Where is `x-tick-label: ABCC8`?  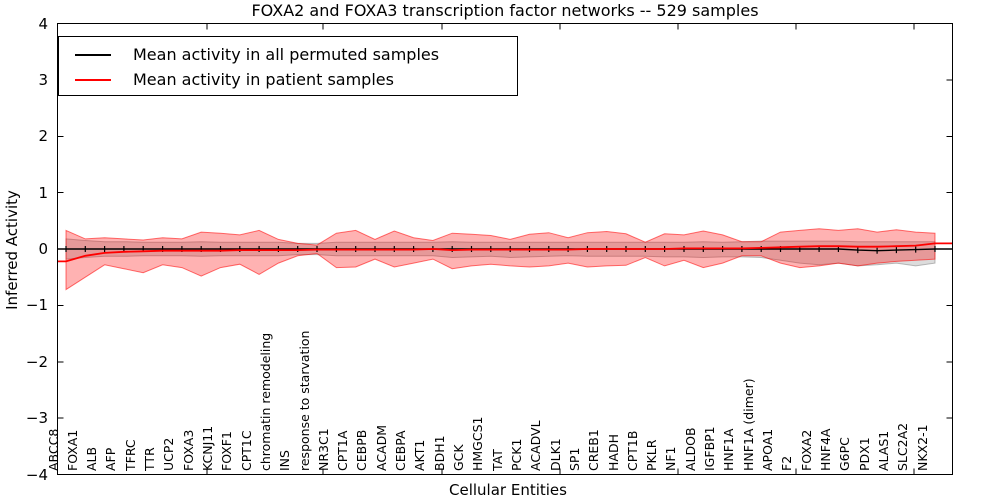
x-tick-label: ABCC8 is located at coordinates (53, 449).